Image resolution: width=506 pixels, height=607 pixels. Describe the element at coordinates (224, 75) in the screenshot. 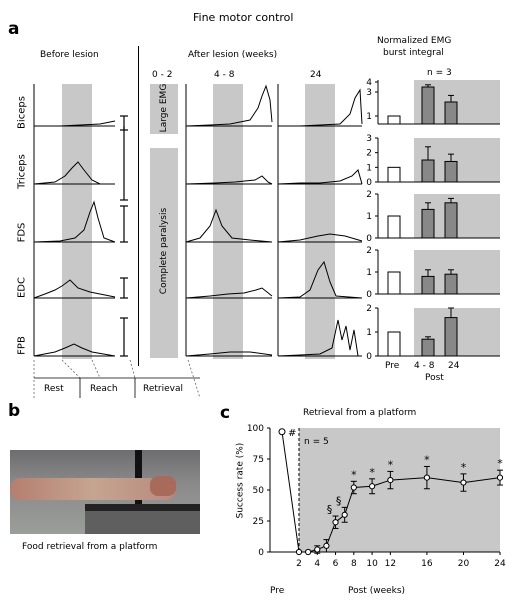

I see `week-label-4-8: 4 - 8` at that location.